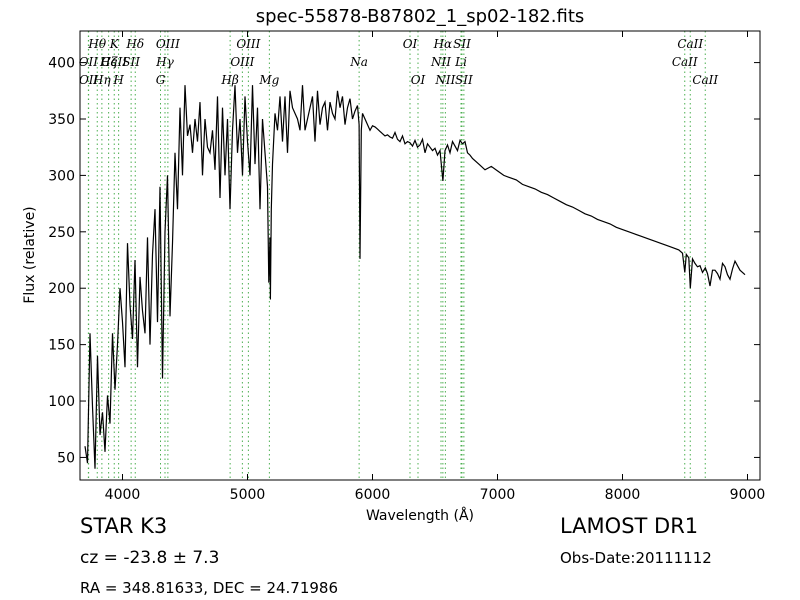 This screenshot has width=800, height=600. Describe the element at coordinates (229, 80) in the screenshot. I see `line-label-22: Hβ` at that location.